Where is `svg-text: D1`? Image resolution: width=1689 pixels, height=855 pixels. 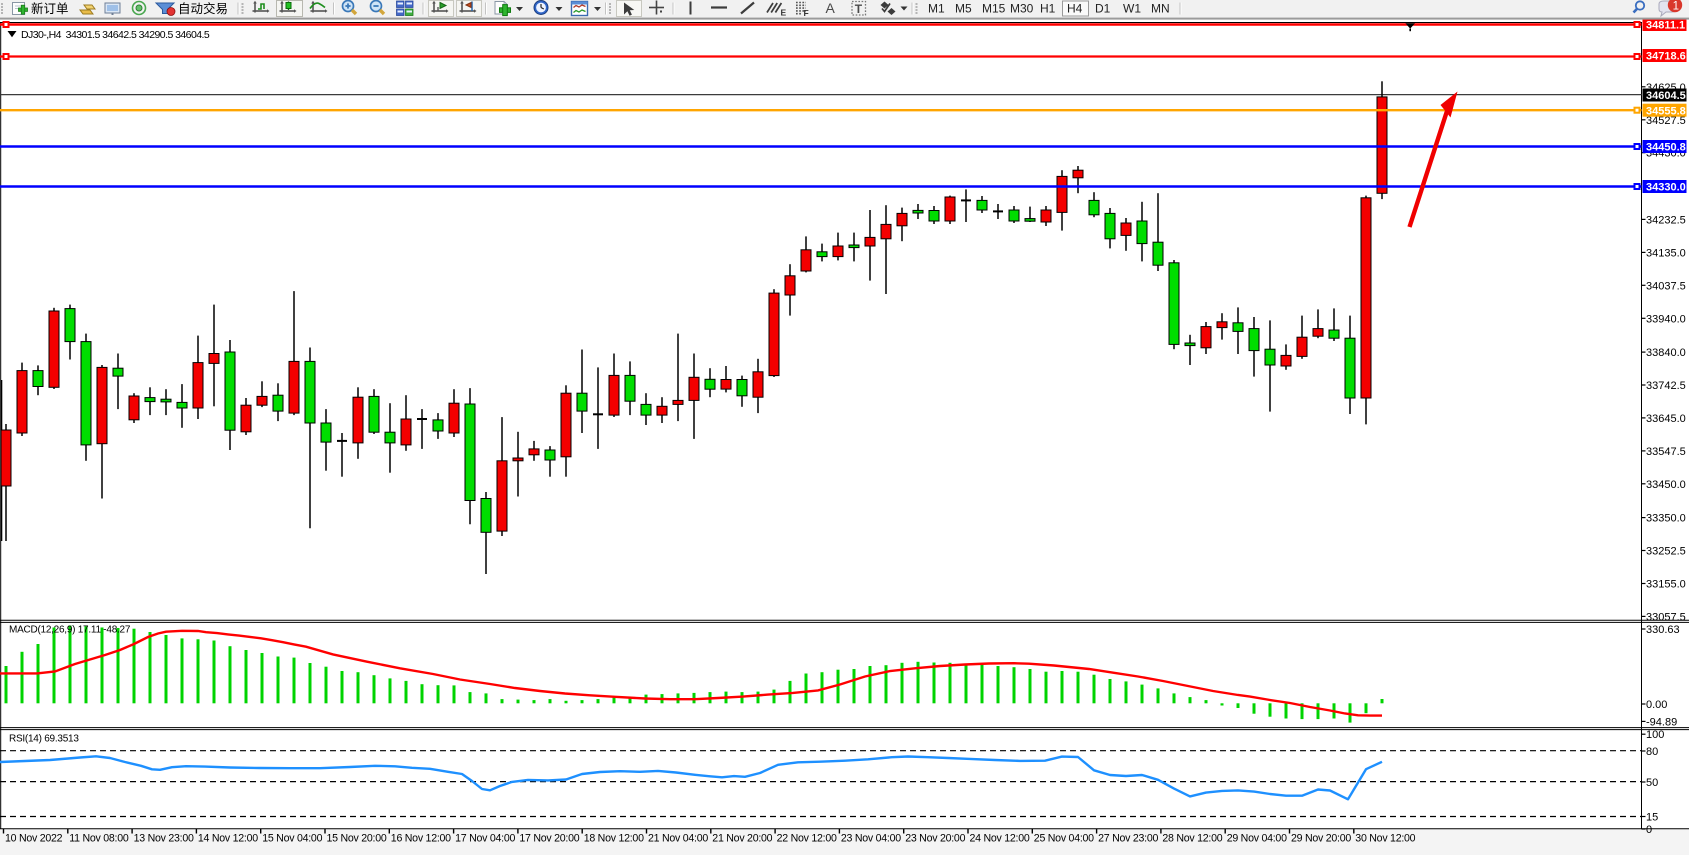
svg-text: D1 is located at coordinates (1103, 9).